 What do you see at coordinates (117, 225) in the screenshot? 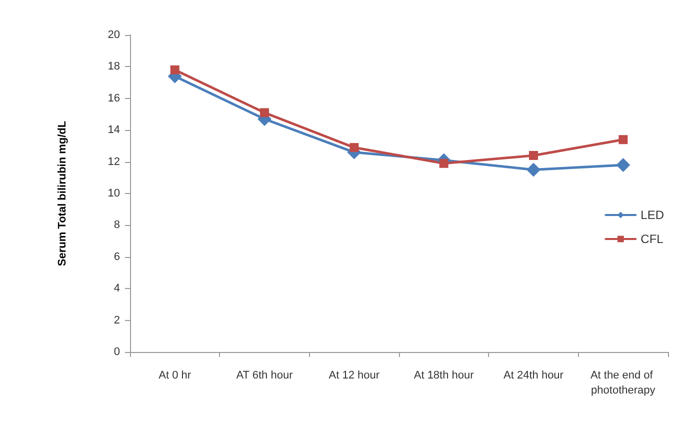
I see `y-tick-label: 8` at bounding box center [117, 225].